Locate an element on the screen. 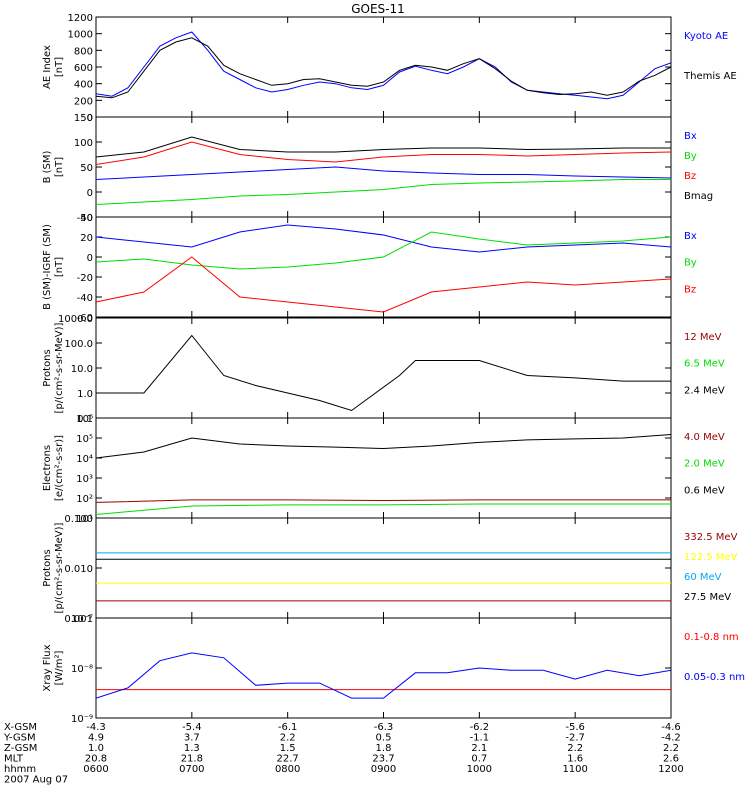 Image resolution: width=750 pixels, height=800 pixels. y-tick-label: 40 is located at coordinates (86, 218).